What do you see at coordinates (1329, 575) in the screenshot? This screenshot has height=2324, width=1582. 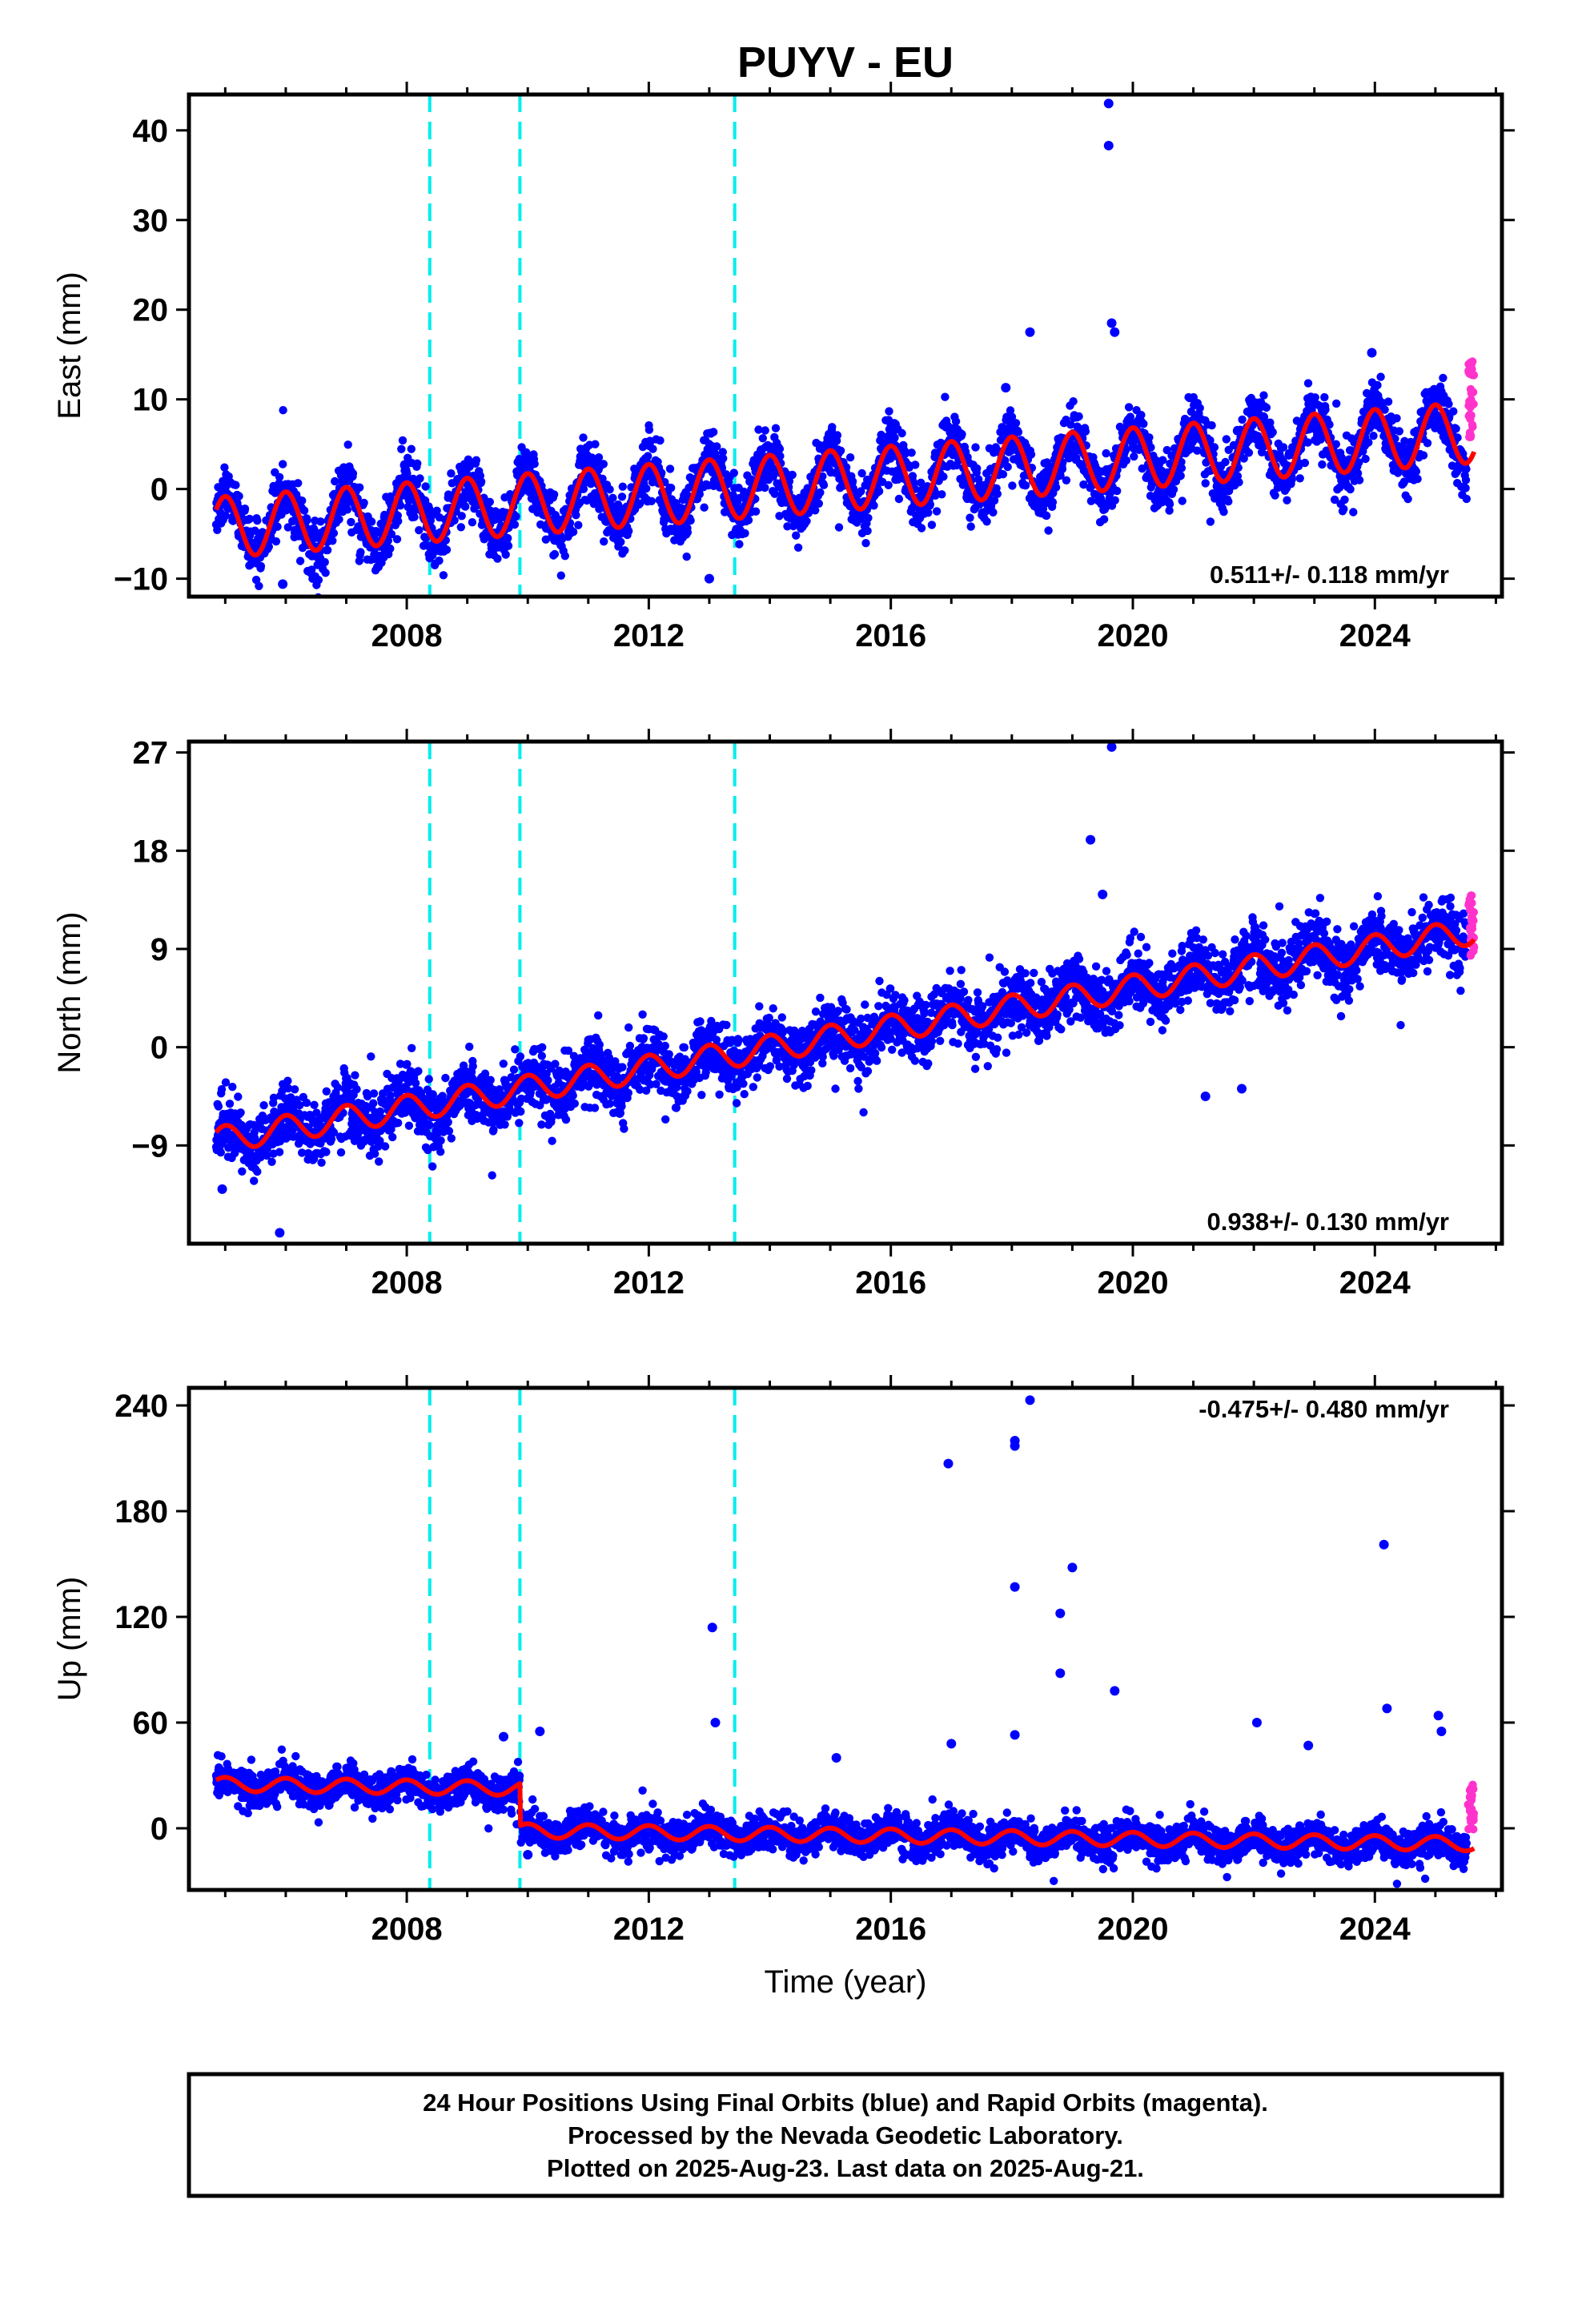 I see `east-rate-label: 0.511+/- 0.118 mm/yr` at bounding box center [1329, 575].